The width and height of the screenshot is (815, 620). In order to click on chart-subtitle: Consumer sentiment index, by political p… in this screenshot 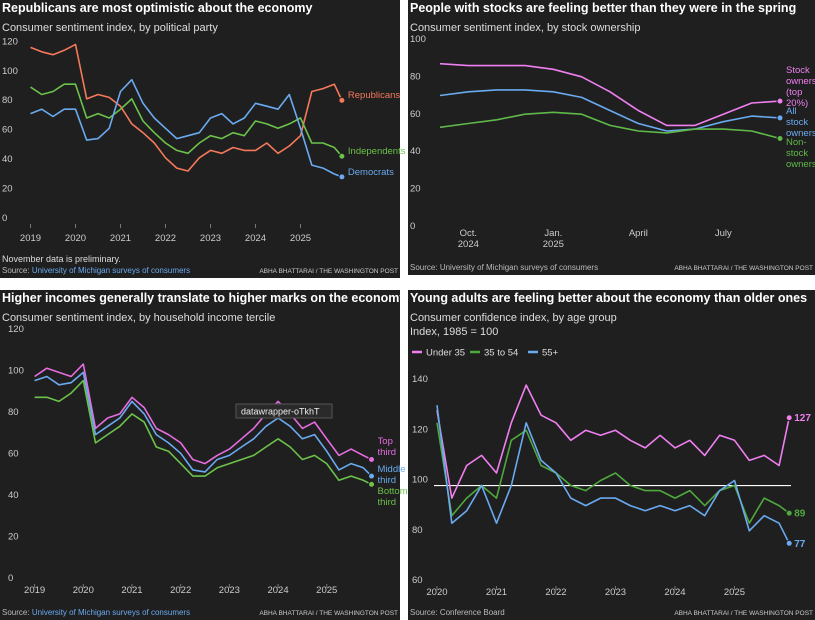, I will do `click(110, 28)`.